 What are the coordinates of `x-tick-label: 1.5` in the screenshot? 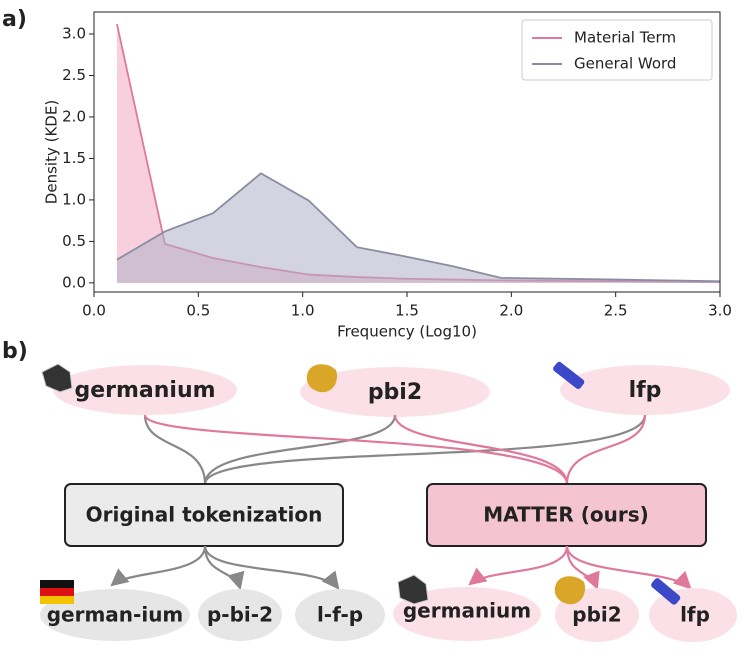 It's located at (407, 311).